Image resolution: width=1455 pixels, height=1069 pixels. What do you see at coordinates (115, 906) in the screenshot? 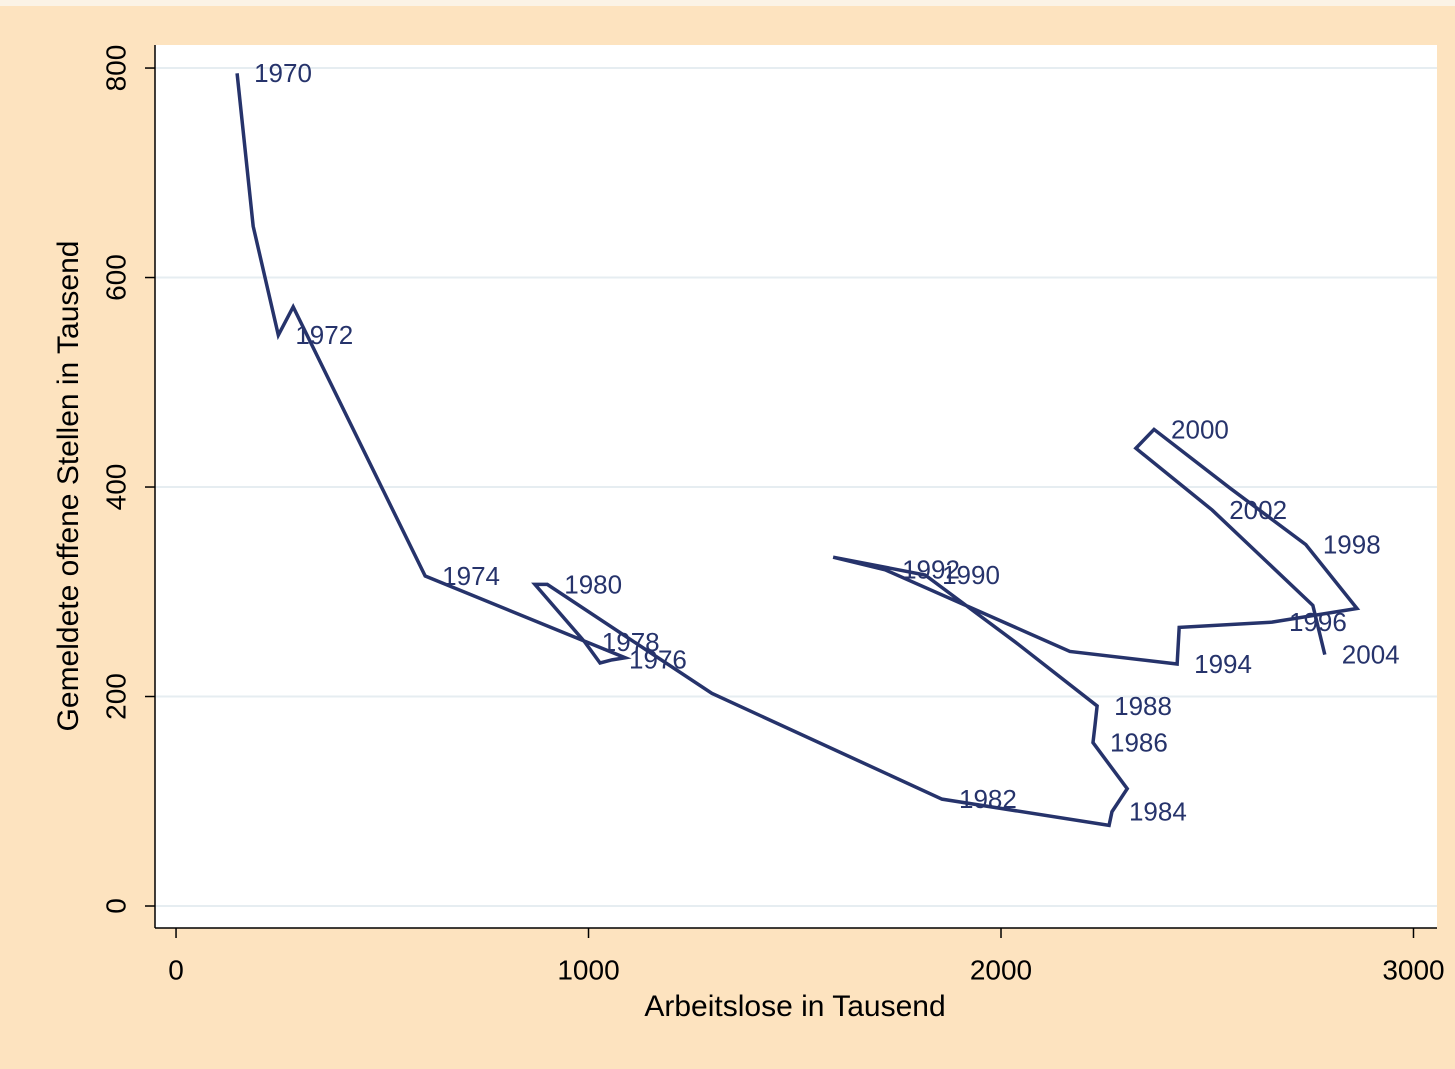
I see `y-tick-label: 0` at bounding box center [115, 906].